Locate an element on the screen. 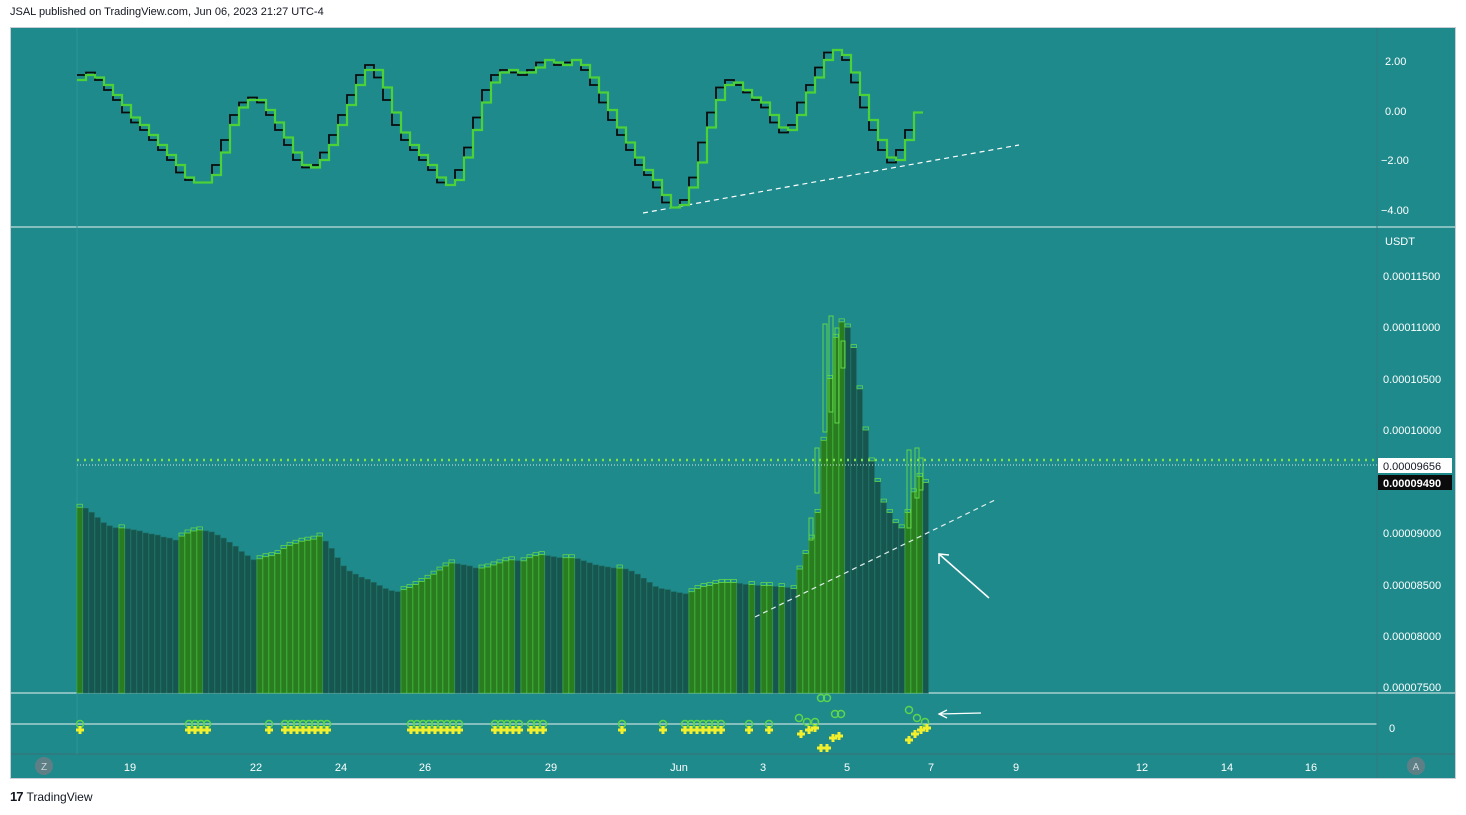 The image size is (1466, 815). time-axis-tick: 3 is located at coordinates (763, 768).